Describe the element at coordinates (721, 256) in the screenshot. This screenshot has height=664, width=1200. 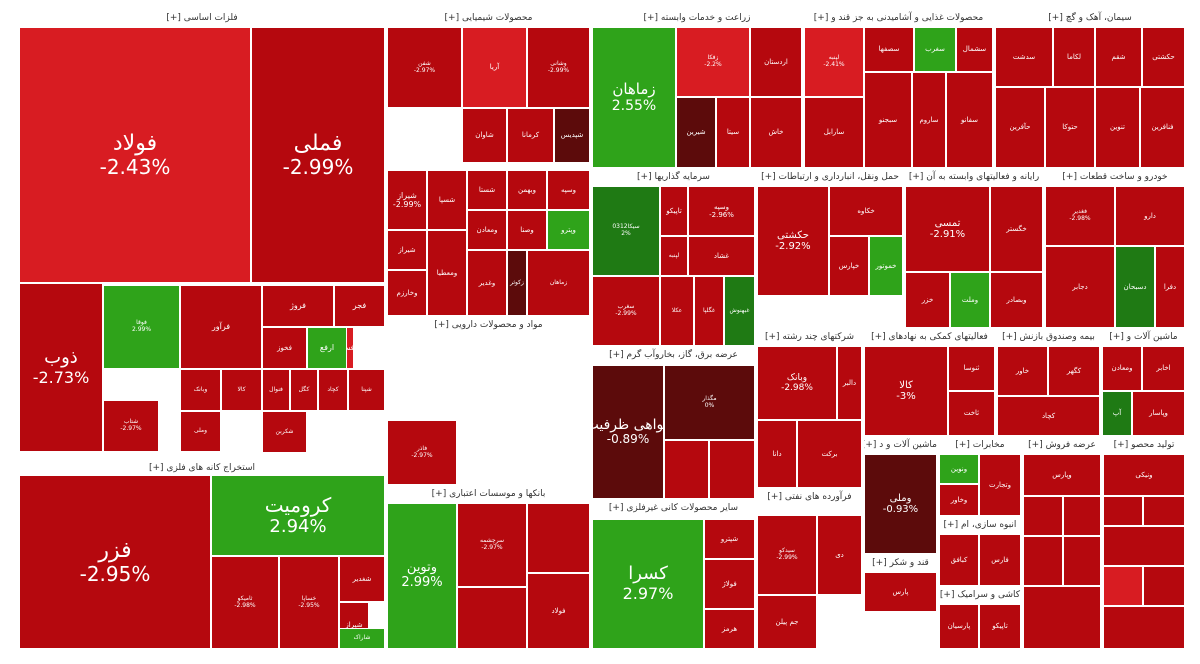
I see `tile-small: غشاد` at that location.